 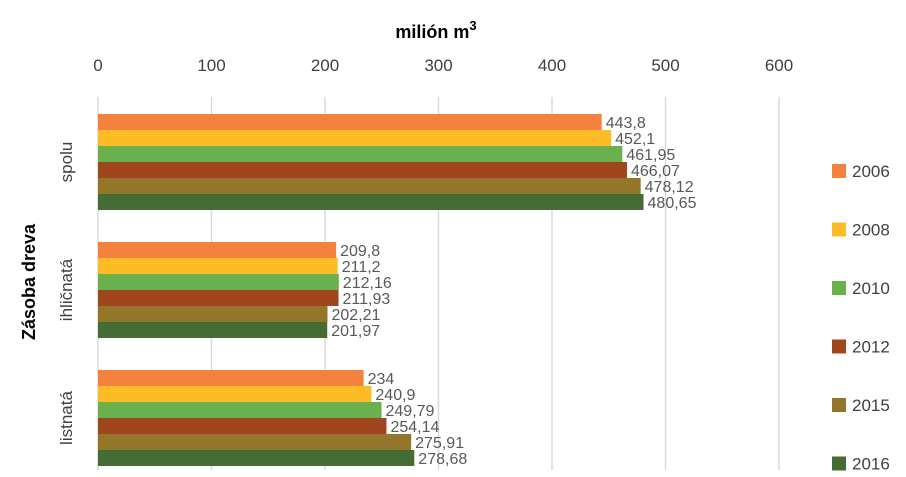 What do you see at coordinates (472, 25) in the screenshot?
I see `x-axis-title-superscript: 3` at bounding box center [472, 25].